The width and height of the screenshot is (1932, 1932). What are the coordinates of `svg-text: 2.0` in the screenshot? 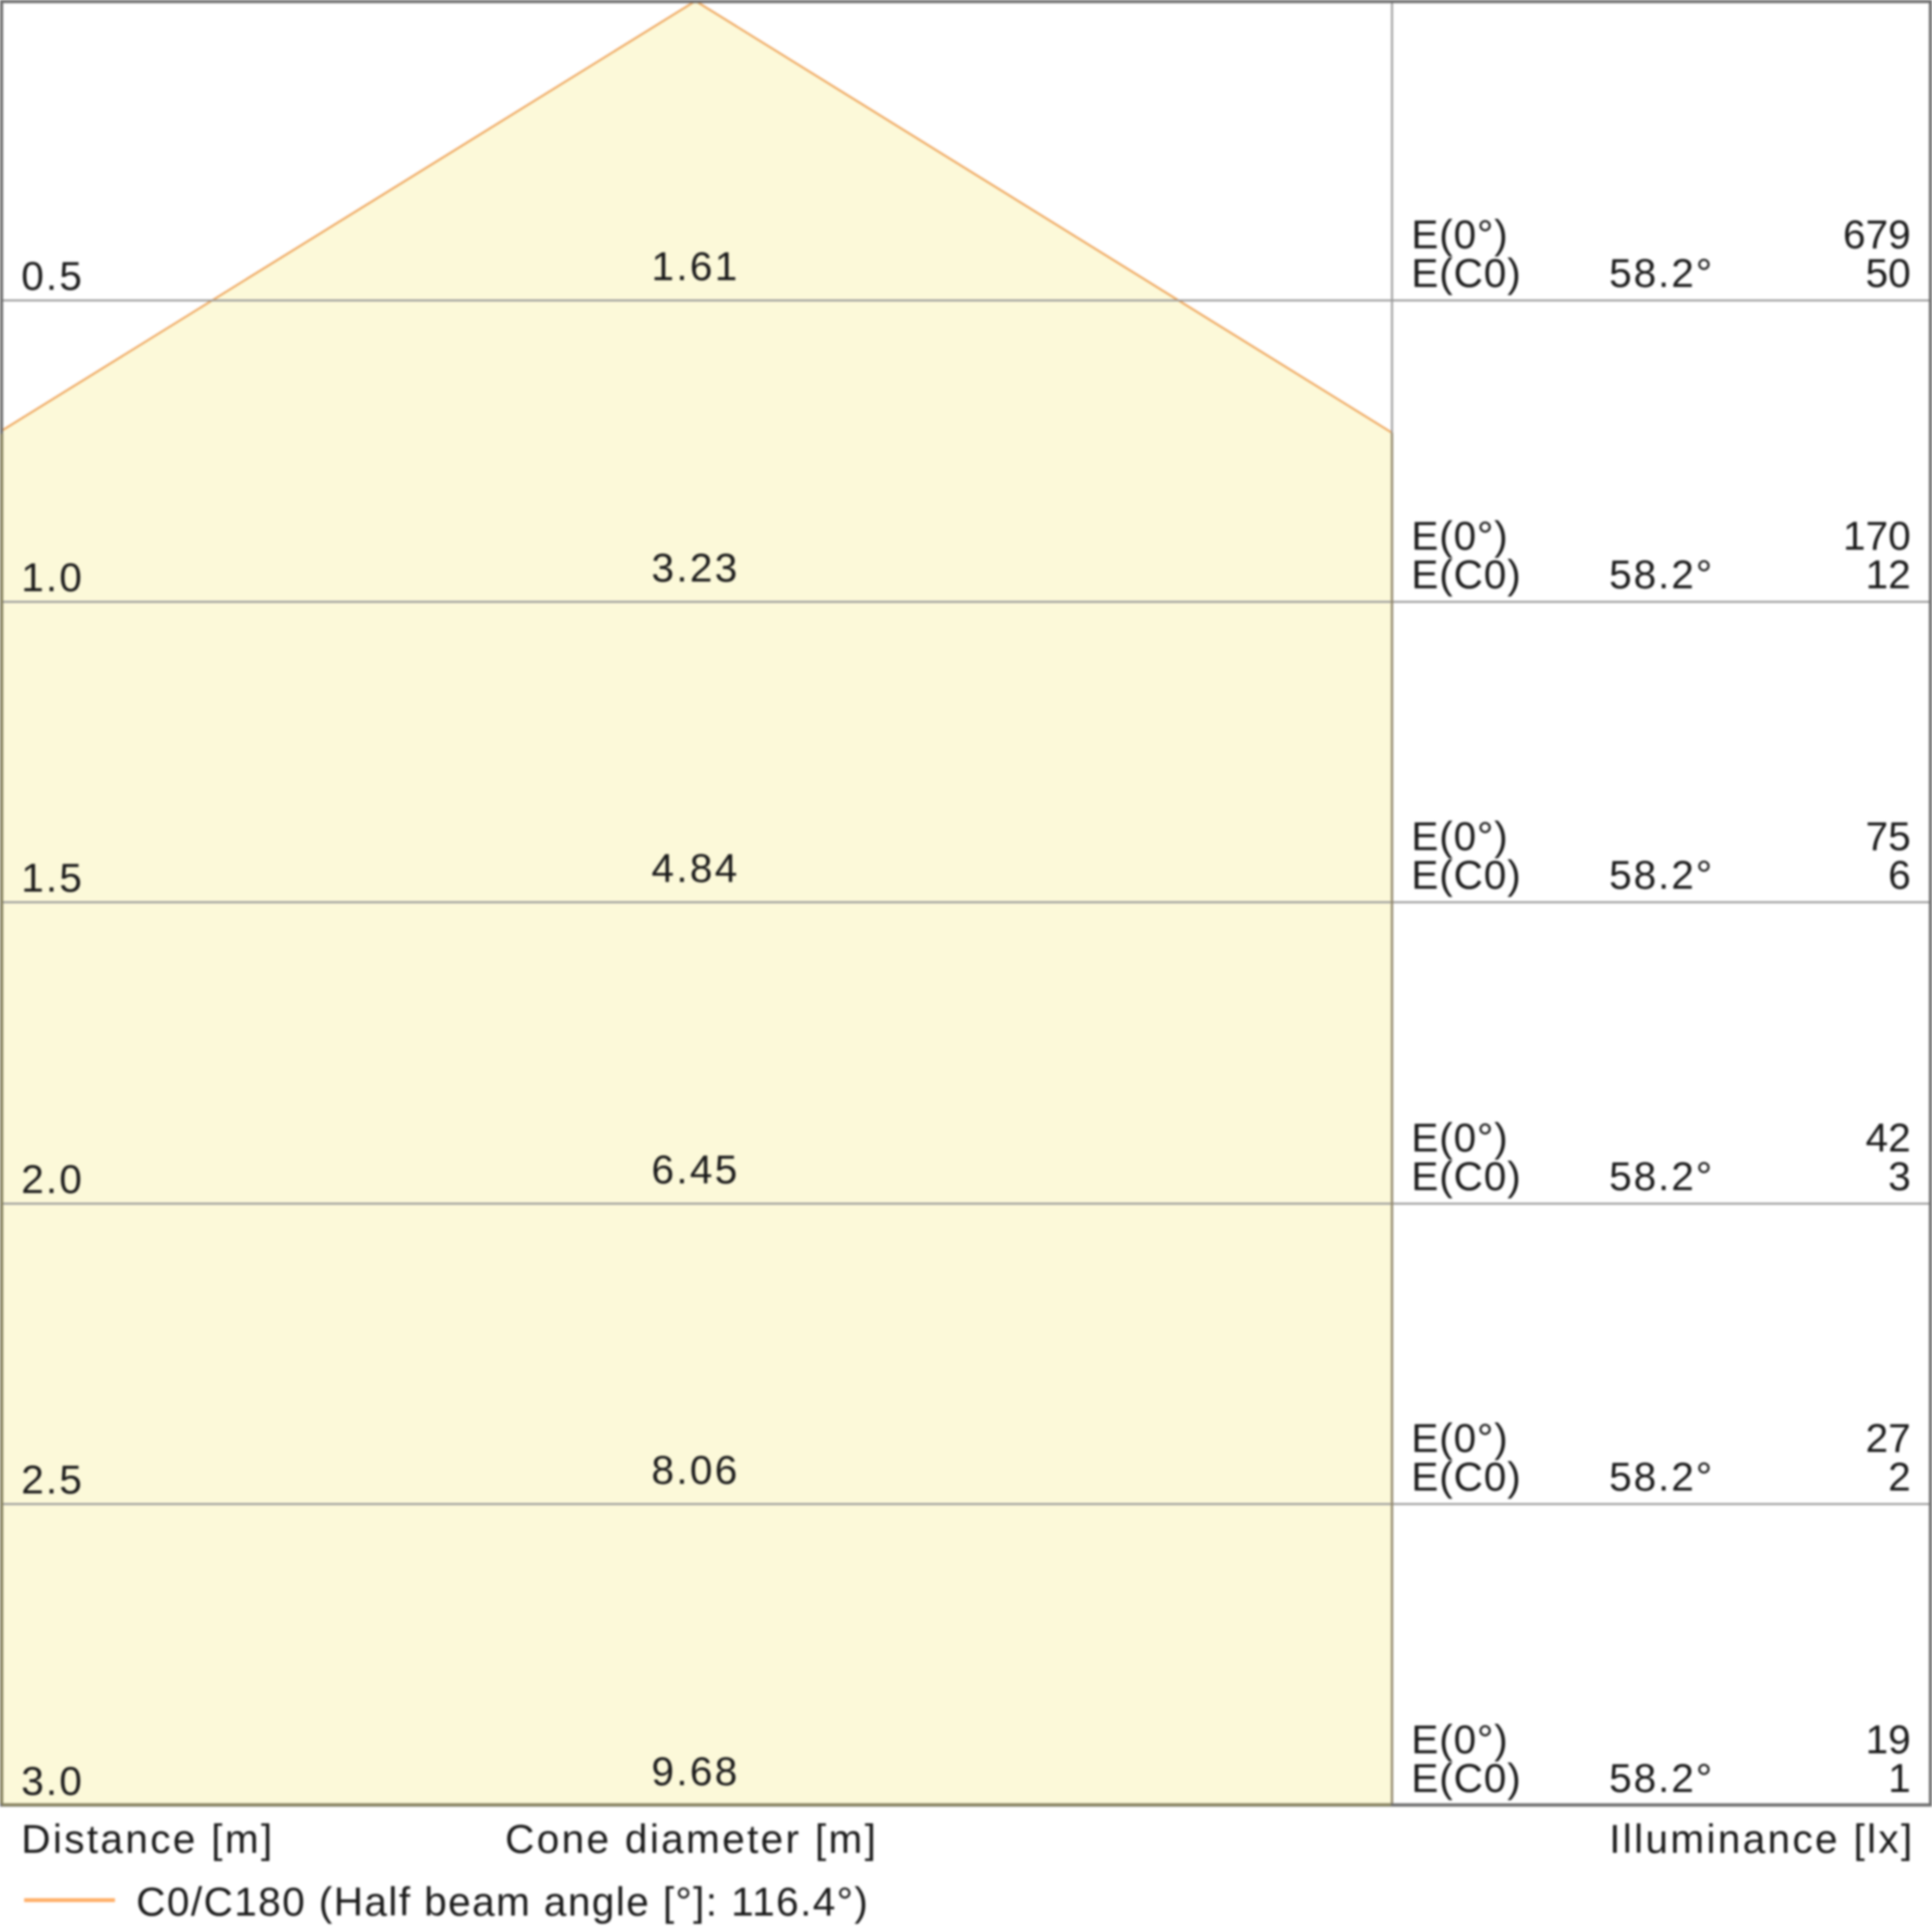 It's located at (52, 1179).